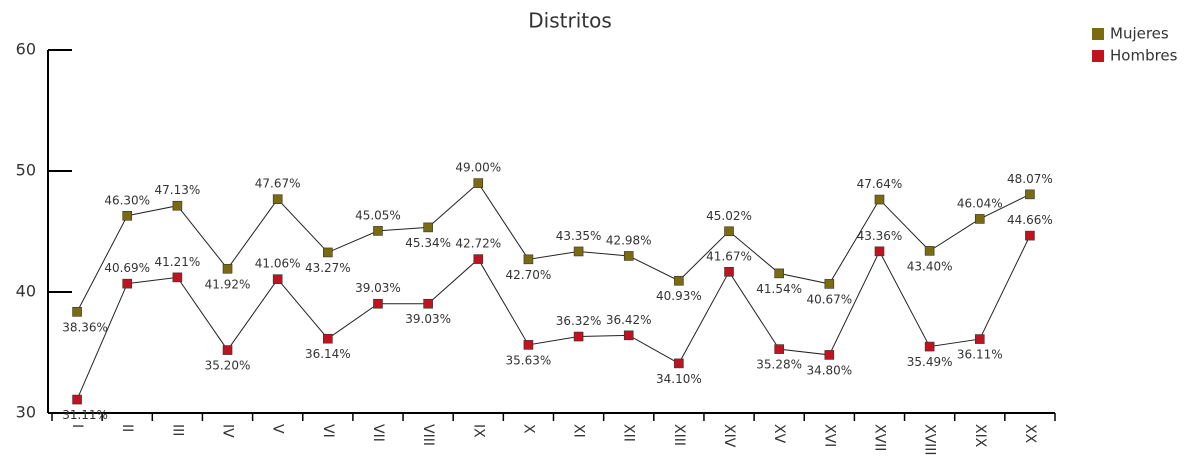  I want to click on value-label: 47.64%, so click(880, 184).